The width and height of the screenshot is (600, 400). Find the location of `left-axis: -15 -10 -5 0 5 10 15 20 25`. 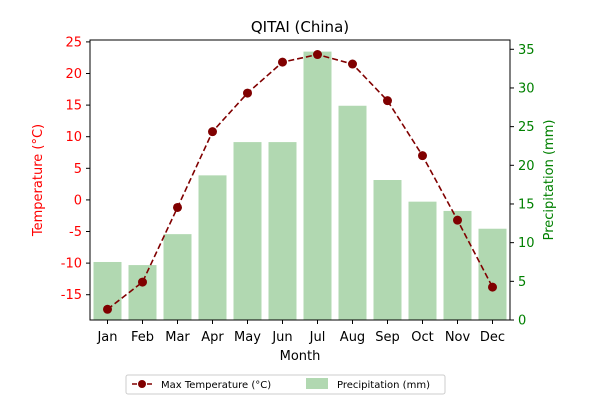

left-axis: -15 -10 -5 0 5 10 15 20 25 is located at coordinates (75, 169).